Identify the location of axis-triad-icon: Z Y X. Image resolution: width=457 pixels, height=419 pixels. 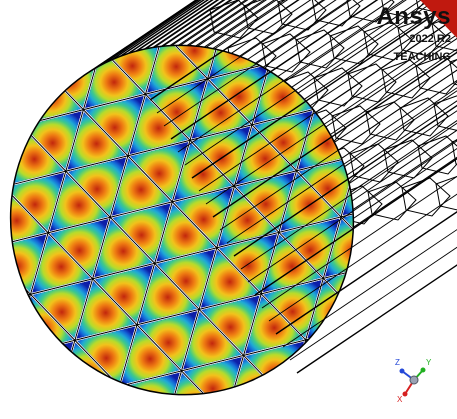
(413, 383).